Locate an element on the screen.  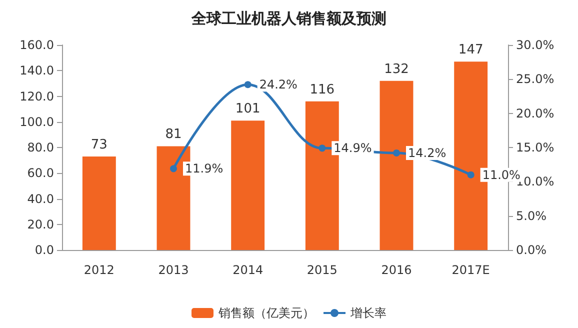
y2-tick-label: 15.0% is located at coordinates (535, 147).